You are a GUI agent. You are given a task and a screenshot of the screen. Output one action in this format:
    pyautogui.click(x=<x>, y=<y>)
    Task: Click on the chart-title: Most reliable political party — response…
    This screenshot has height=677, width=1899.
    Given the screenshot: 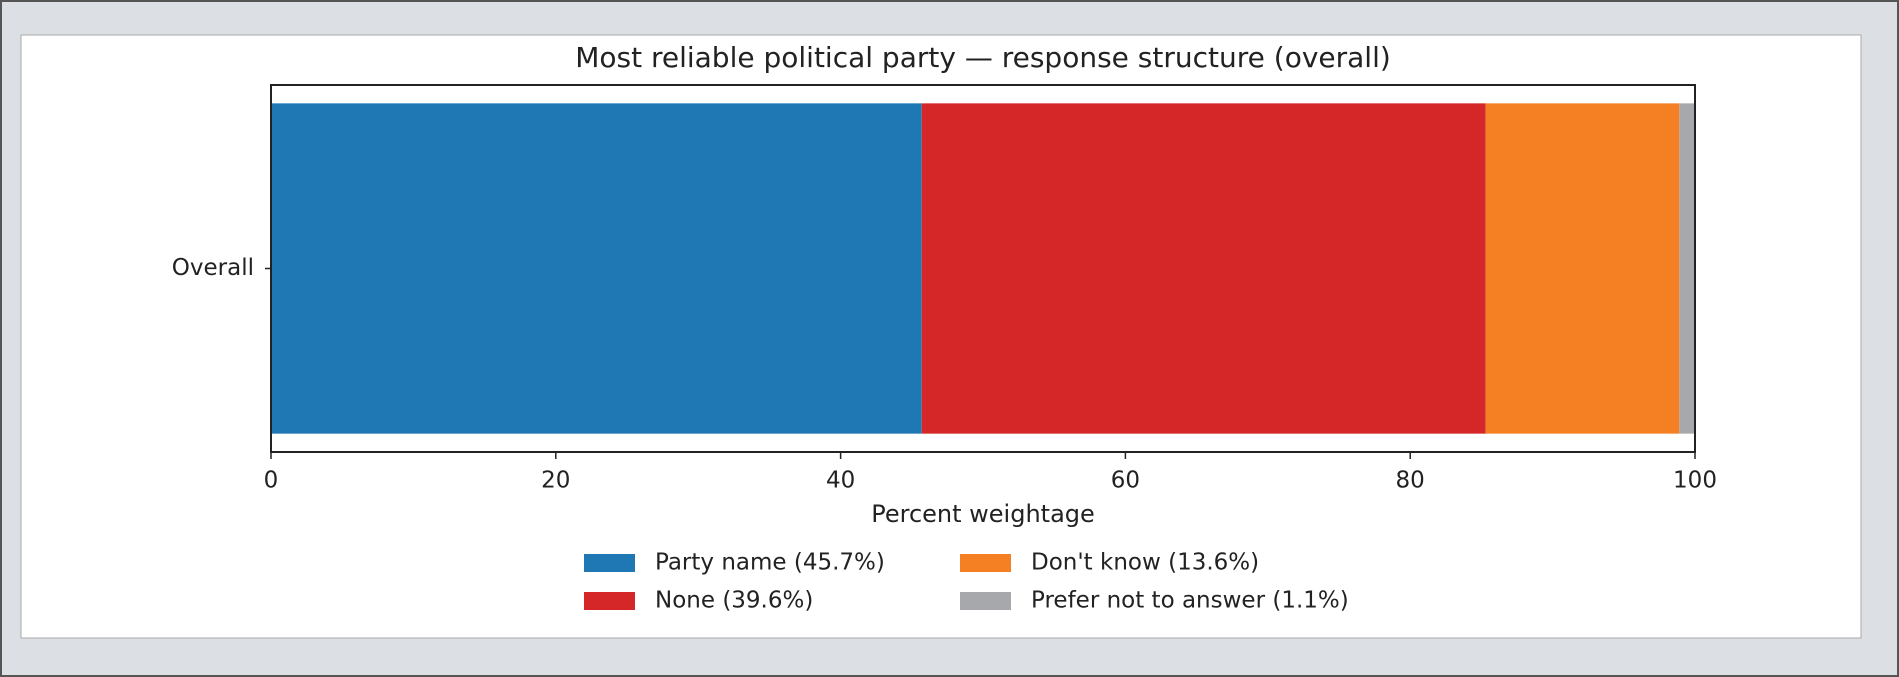 What is the action you would take?
    pyautogui.click(x=983, y=57)
    